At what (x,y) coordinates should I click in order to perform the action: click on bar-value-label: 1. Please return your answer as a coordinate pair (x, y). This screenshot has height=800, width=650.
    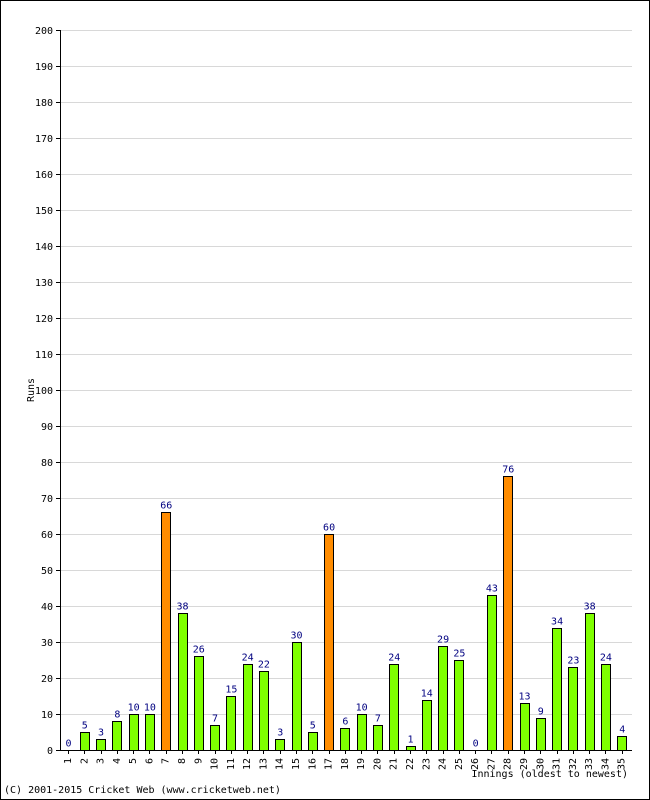
    Looking at the image, I should click on (410, 740).